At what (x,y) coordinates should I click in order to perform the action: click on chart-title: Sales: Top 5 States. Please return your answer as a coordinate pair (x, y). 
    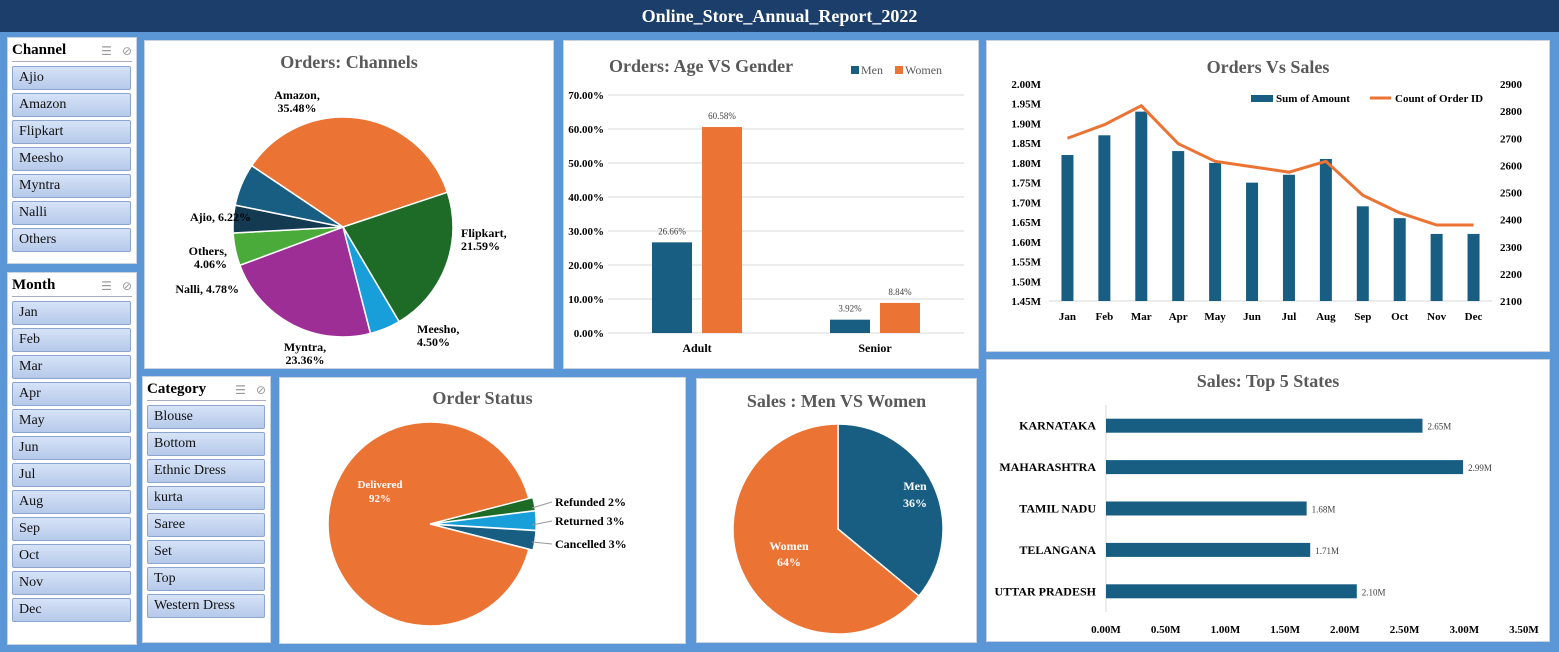
    Looking at the image, I should click on (1268, 381).